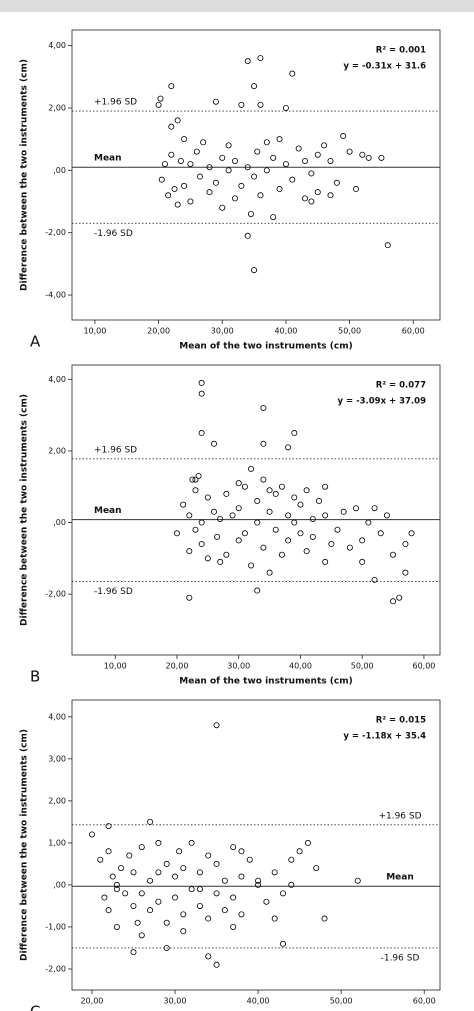  What do you see at coordinates (55, 295) in the screenshot?
I see `y-tick-label: -4,00` at bounding box center [55, 295].